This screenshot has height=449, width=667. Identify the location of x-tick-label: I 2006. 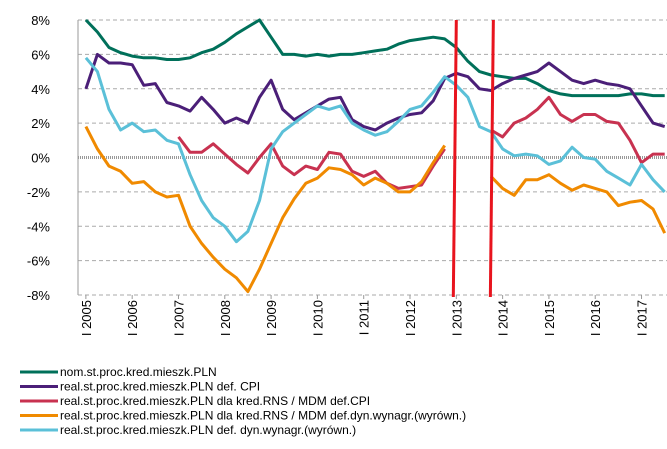
(132, 318).